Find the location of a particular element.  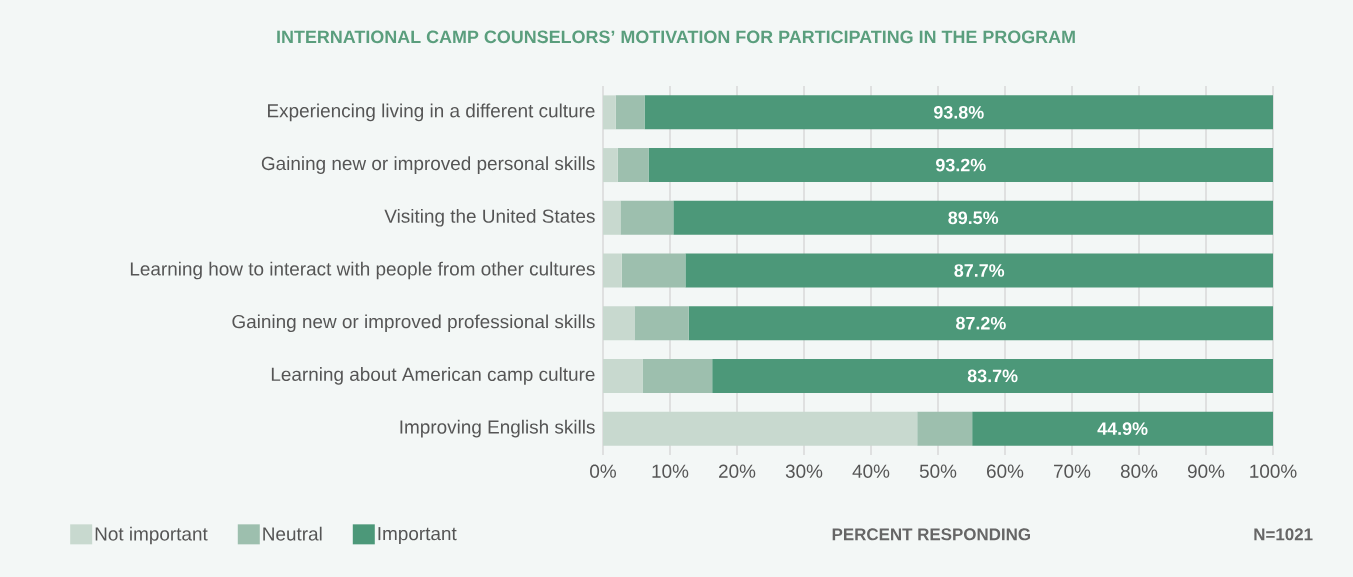

text: N=1021 is located at coordinates (1283, 534).